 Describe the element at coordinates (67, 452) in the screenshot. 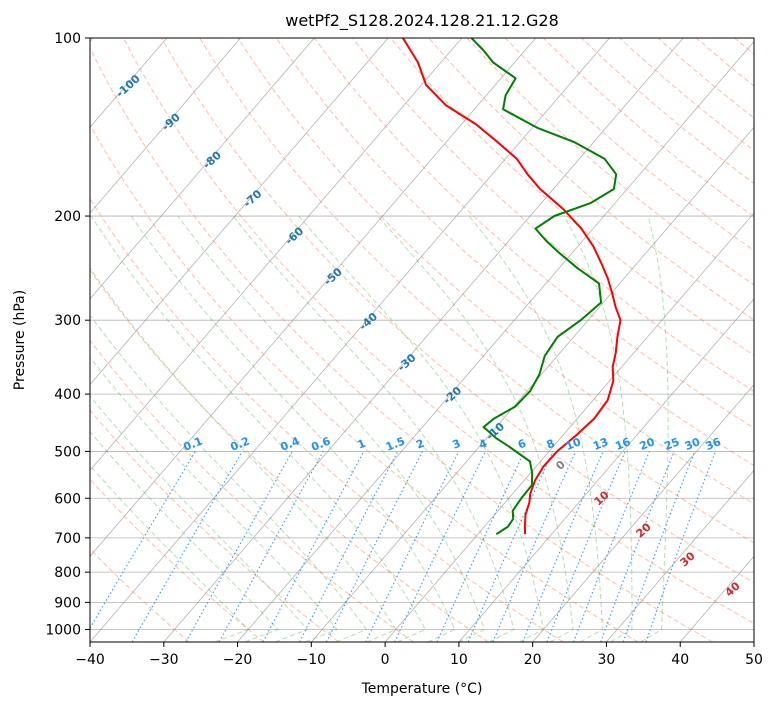

I see `y-tick-label: 500` at that location.